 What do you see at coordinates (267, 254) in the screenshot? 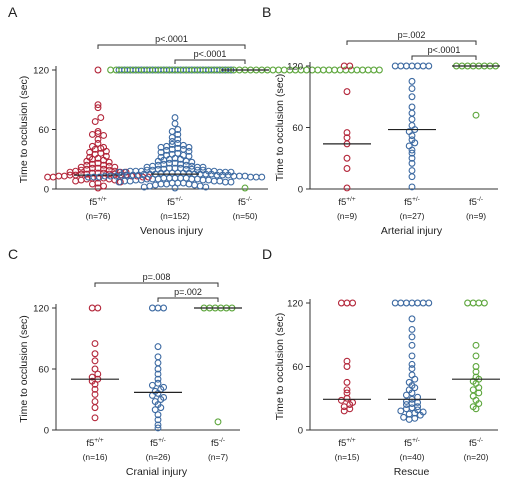
I see `panel-letter: D` at bounding box center [267, 254].